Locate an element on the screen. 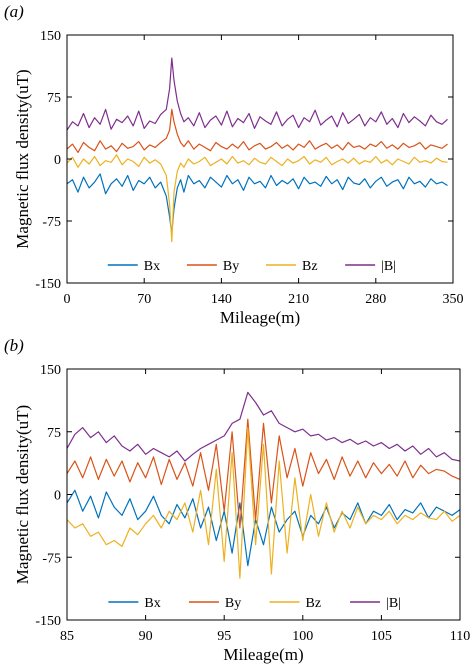  series-line-bz is located at coordinates (257, 198).